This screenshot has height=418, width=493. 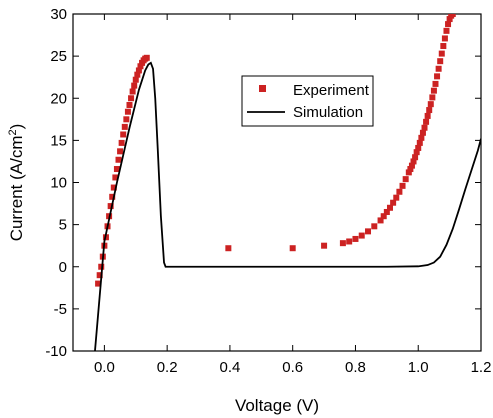 What do you see at coordinates (355, 367) in the screenshot?
I see `x-tick-label: 0.8` at bounding box center [355, 367].